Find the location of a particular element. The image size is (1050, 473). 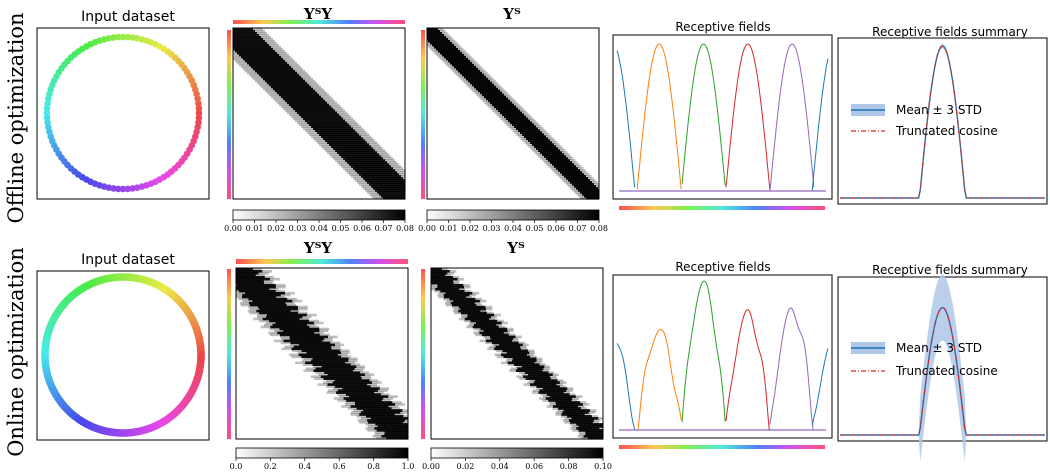

receptive-fields-frame-offline is located at coordinates (722, 117).